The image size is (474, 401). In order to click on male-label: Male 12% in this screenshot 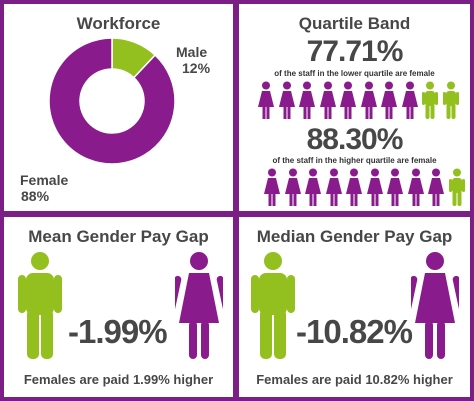, I will do `click(193, 60)`.